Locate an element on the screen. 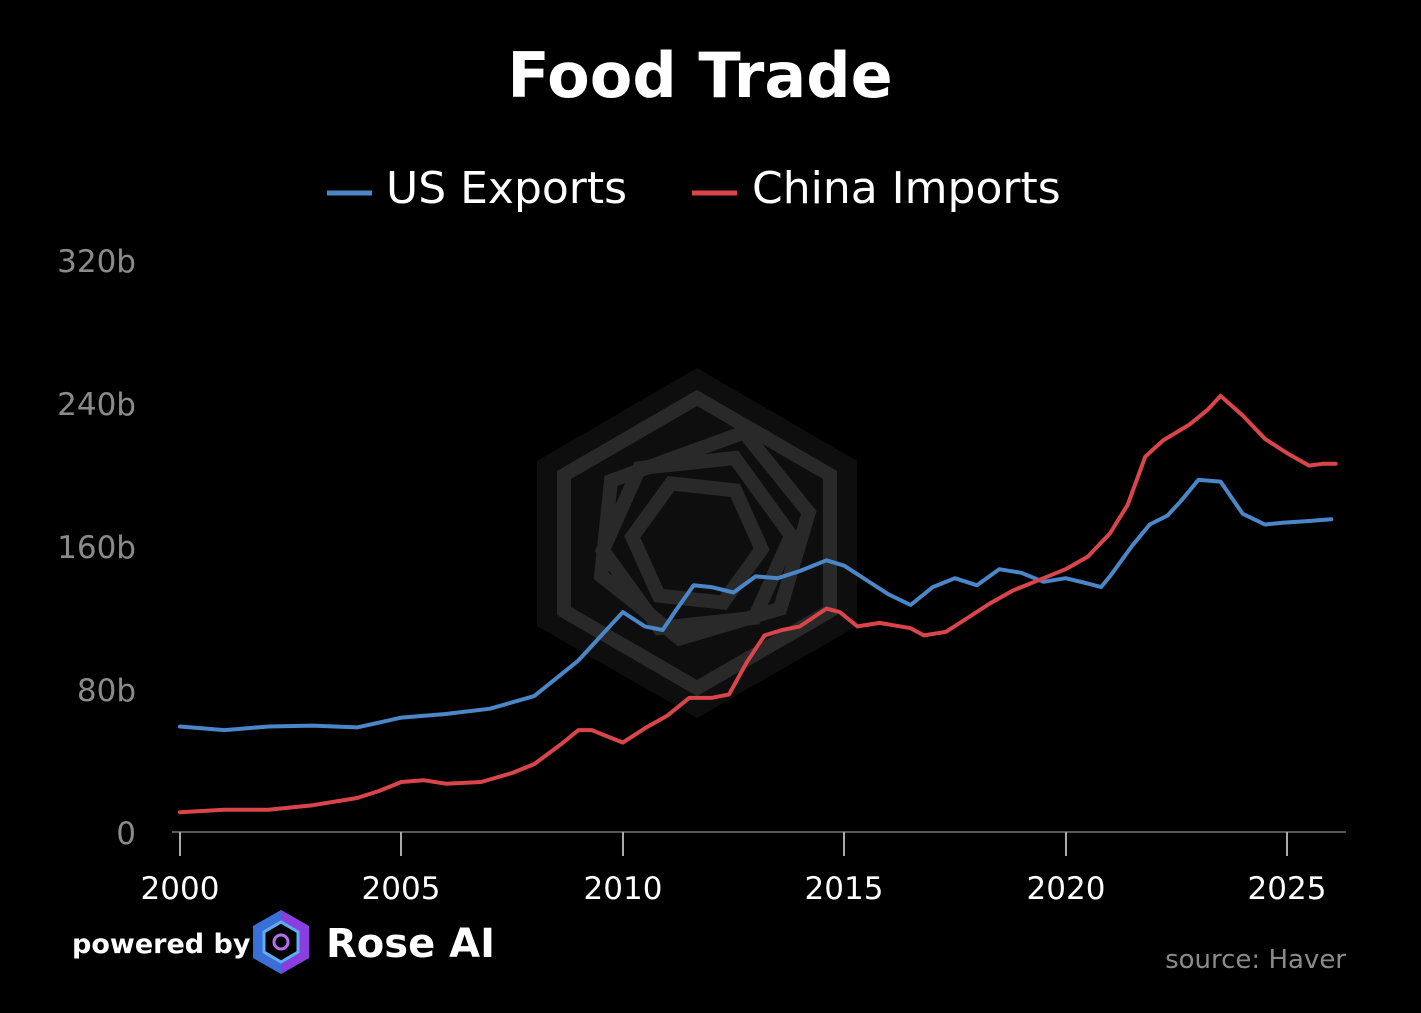 The height and width of the screenshot is (1013, 1421). y-tick-label: 0 is located at coordinates (126, 834).